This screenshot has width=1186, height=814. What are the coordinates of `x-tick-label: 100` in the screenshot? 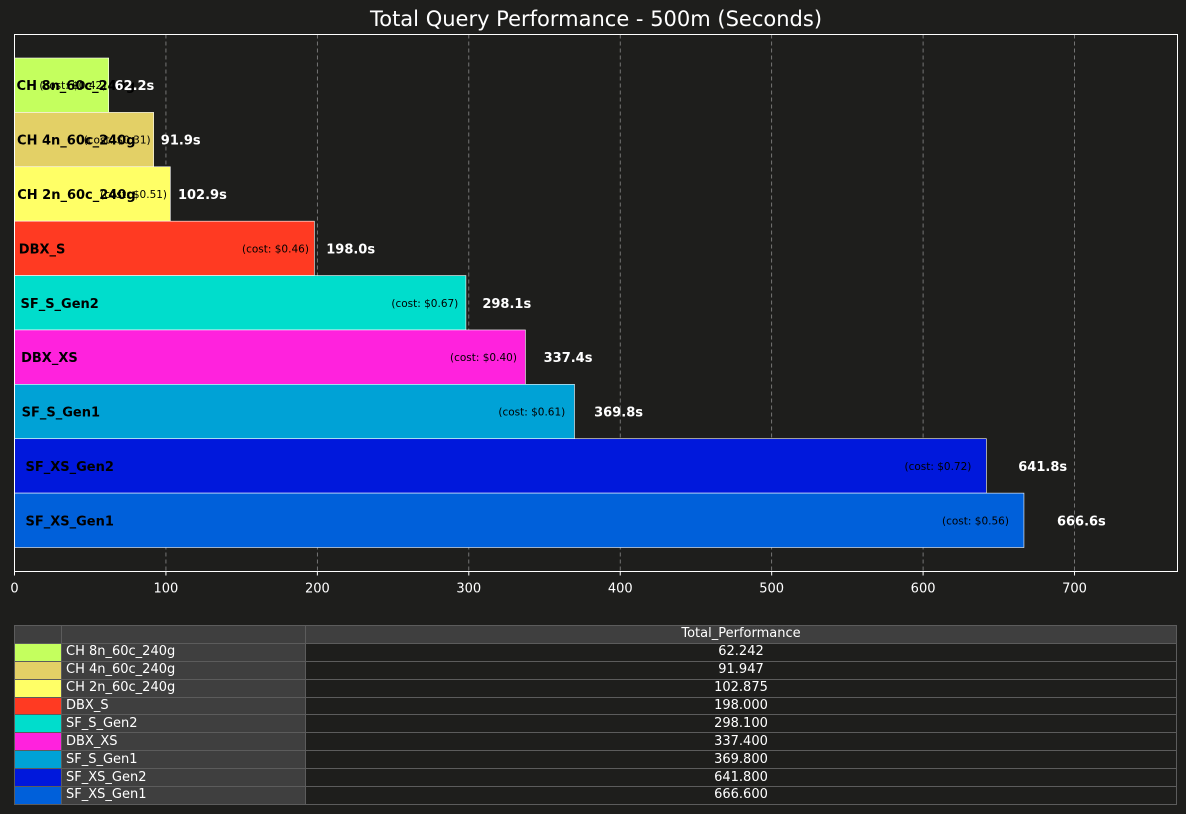 It's located at (166, 589).